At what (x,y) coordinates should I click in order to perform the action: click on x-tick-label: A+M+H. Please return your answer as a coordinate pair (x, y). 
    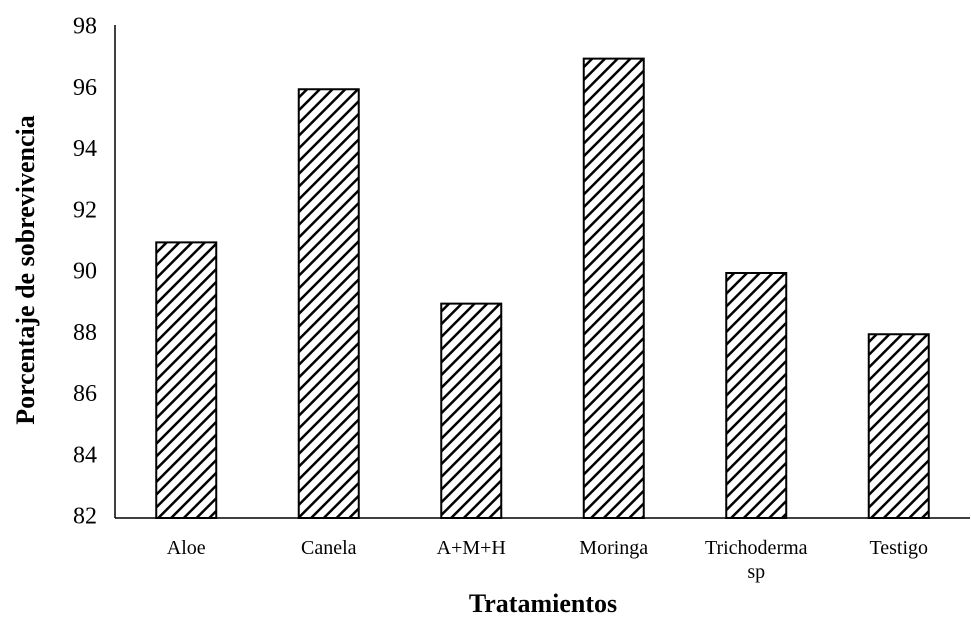
    Looking at the image, I should click on (471, 548).